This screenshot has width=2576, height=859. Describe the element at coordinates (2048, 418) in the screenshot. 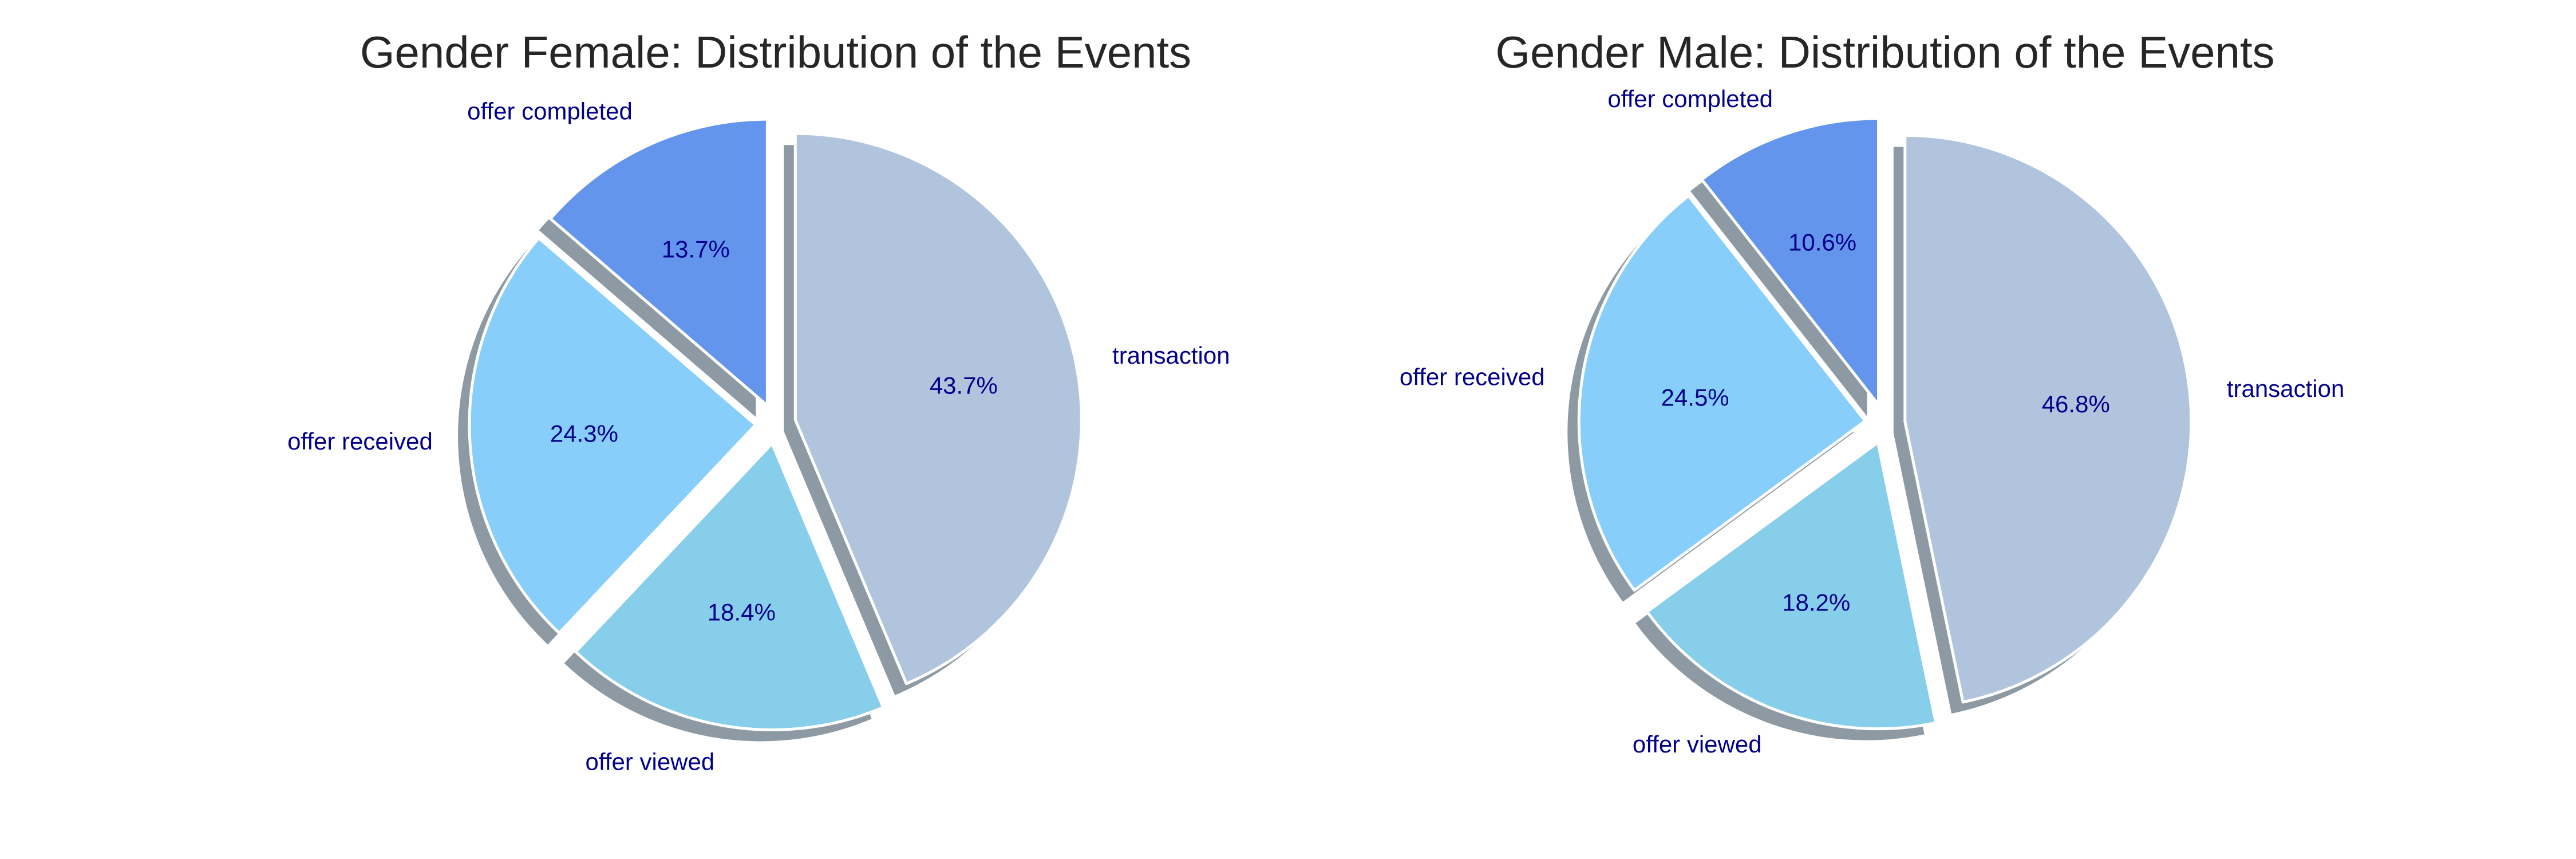

I see `male-slice-transaction` at that location.